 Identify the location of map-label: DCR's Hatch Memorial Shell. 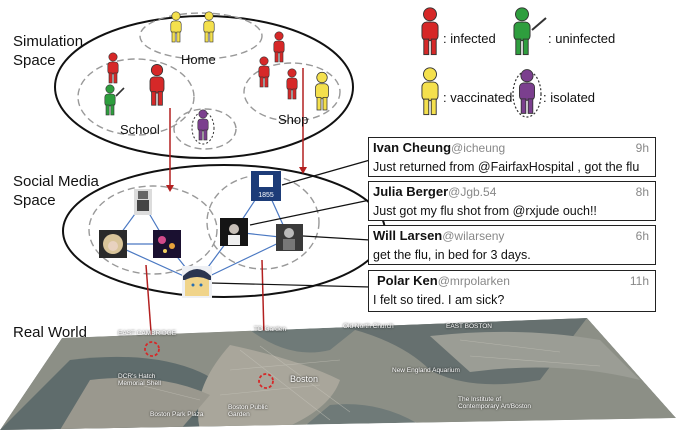
(139, 380).